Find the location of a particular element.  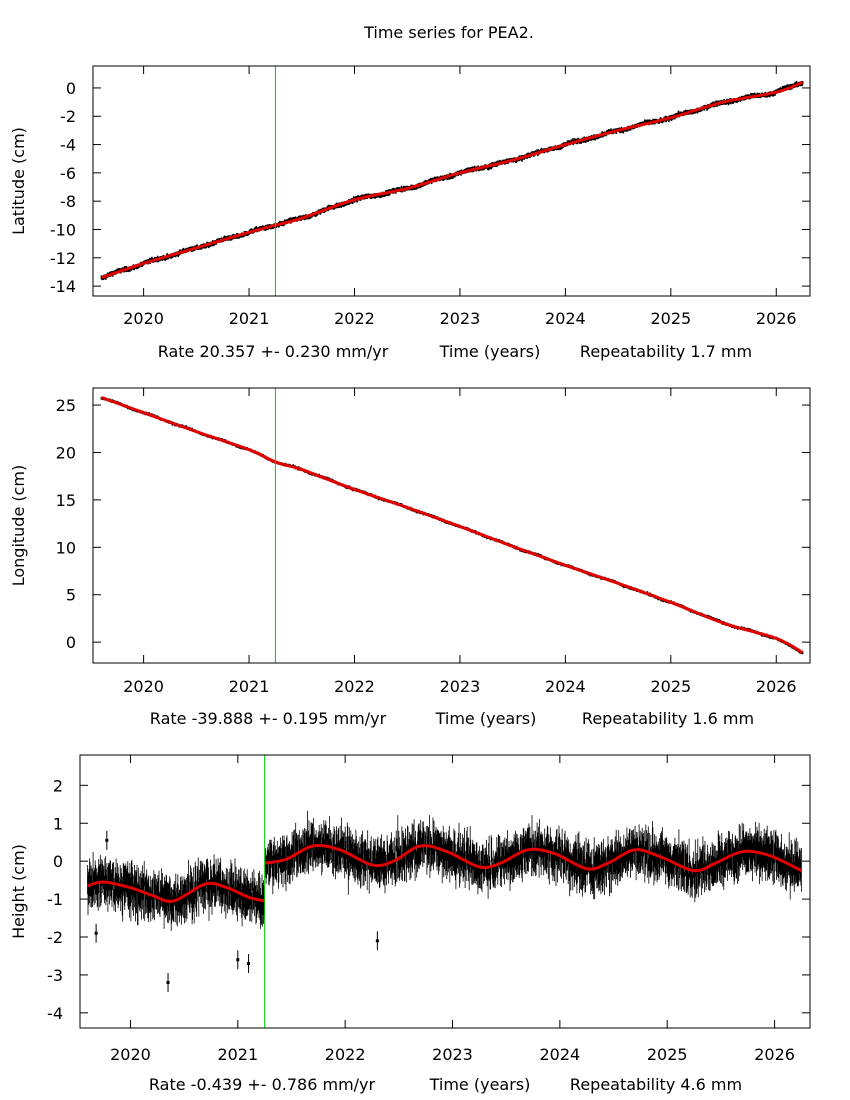

y-tick-label: -10 is located at coordinates (63, 229).